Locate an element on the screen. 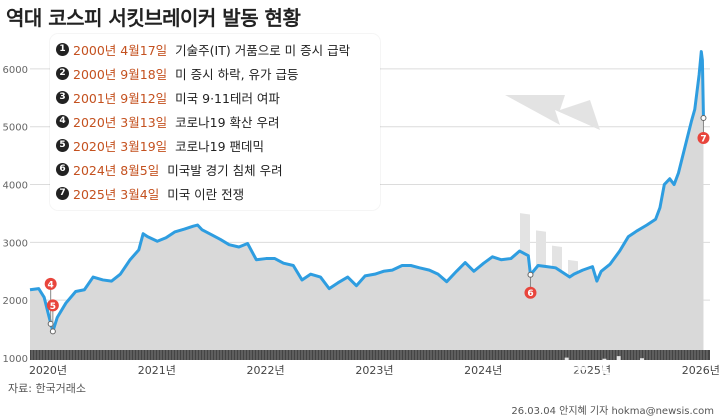 This screenshot has height=417, width=720. legend-number: 2 is located at coordinates (62, 73).